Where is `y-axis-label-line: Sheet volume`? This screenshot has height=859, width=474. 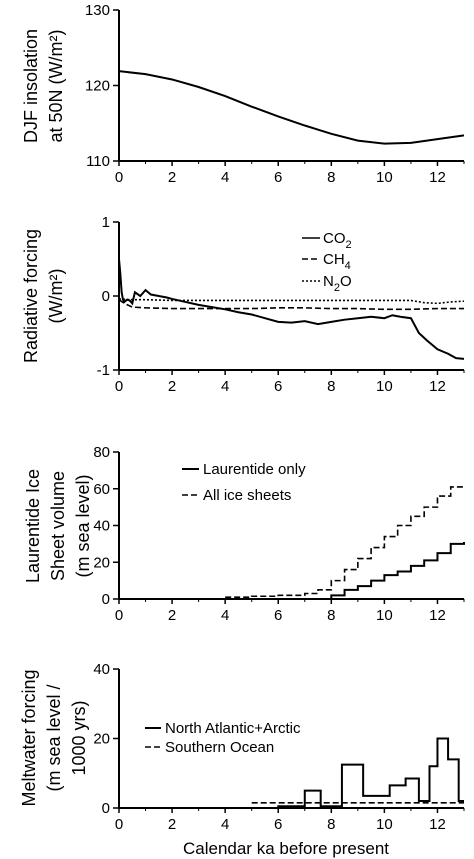
y-axis-label-line: Sheet volume is located at coordinates (58, 526).